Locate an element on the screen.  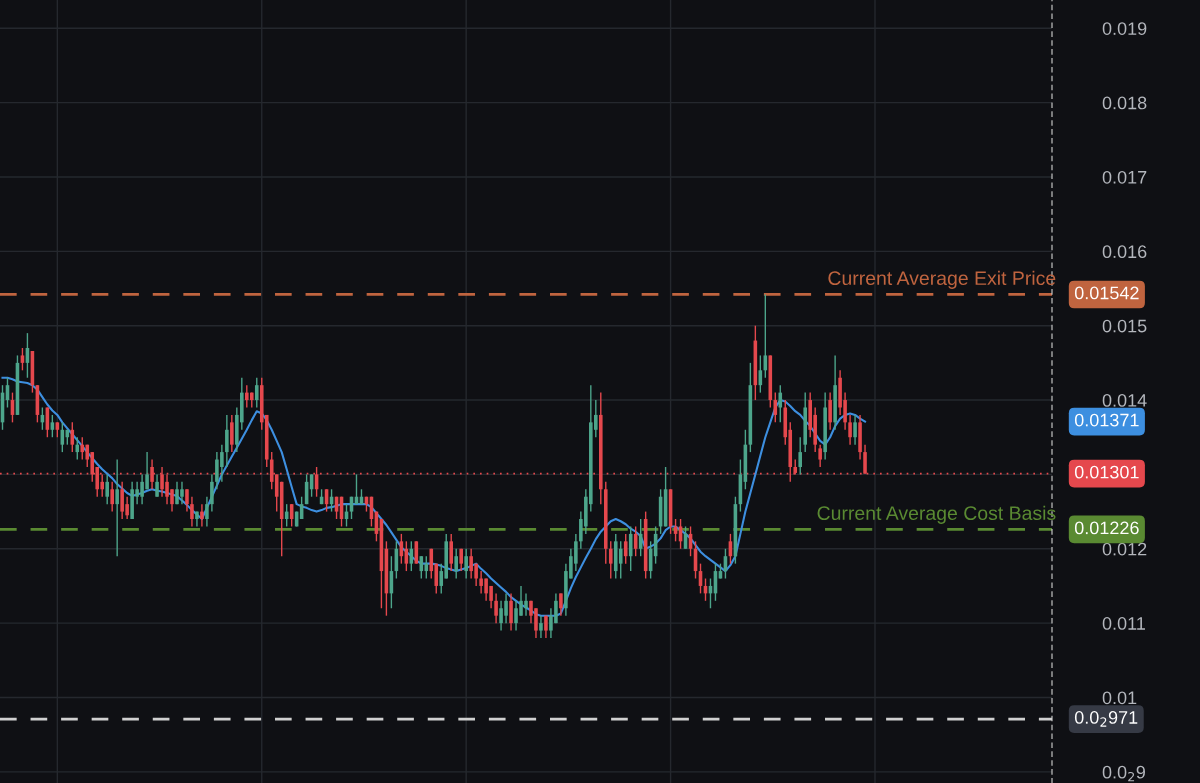
y-tick-label: 0.017 is located at coordinates (1124, 177).